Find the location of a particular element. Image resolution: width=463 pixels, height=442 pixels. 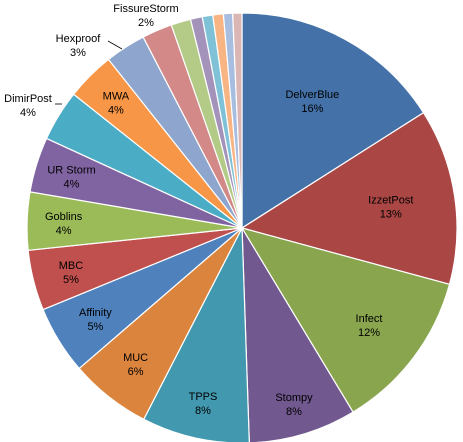

slice-label-stompy: Stompy is located at coordinates (294, 398).